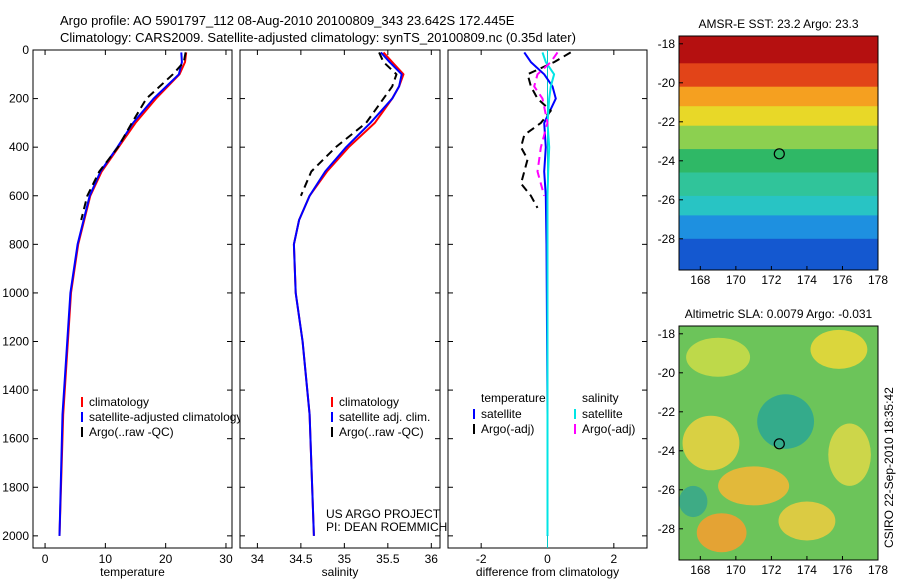  What do you see at coordinates (388, 559) in the screenshot?
I see `x-tick-label: 35.5` at bounding box center [388, 559].